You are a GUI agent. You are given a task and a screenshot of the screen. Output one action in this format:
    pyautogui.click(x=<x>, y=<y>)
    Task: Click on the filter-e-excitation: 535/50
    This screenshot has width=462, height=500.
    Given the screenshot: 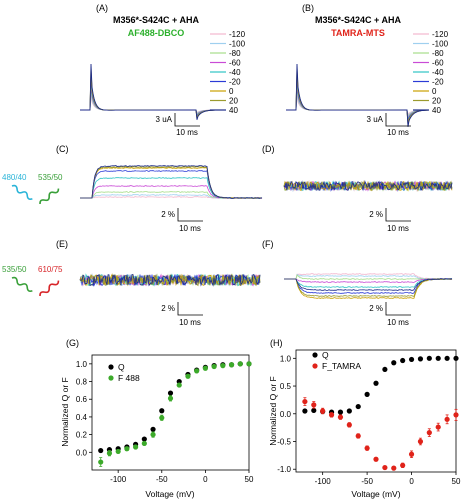 What is the action you would take?
    pyautogui.click(x=14, y=269)
    